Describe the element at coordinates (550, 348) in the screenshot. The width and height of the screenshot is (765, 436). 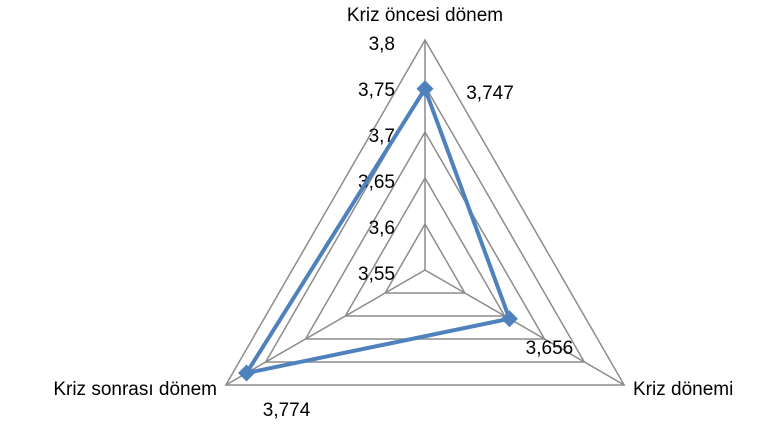
I see `data-label: 3,656` at that location.